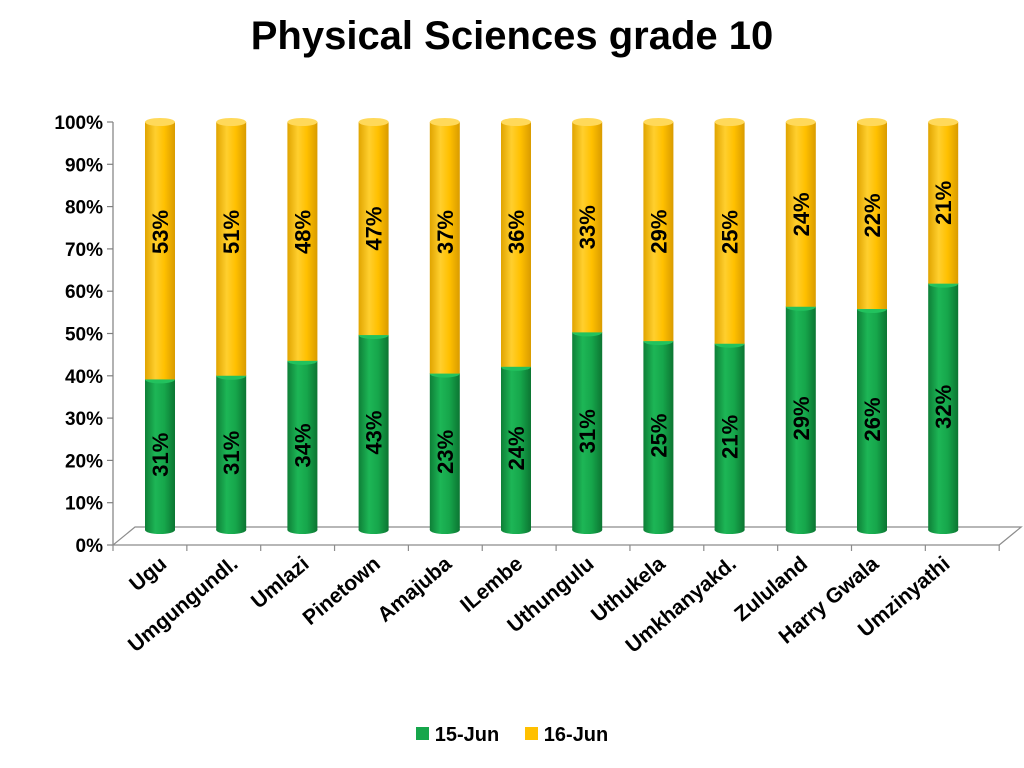 This screenshot has width=1024, height=768. I want to click on y-tick-label: 30%, so click(84, 419).